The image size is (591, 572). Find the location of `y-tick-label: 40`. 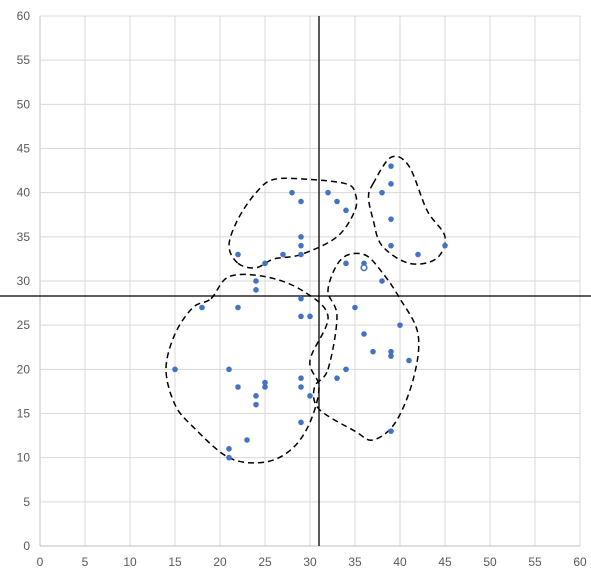

y-tick-label: 40 is located at coordinates (24, 193).